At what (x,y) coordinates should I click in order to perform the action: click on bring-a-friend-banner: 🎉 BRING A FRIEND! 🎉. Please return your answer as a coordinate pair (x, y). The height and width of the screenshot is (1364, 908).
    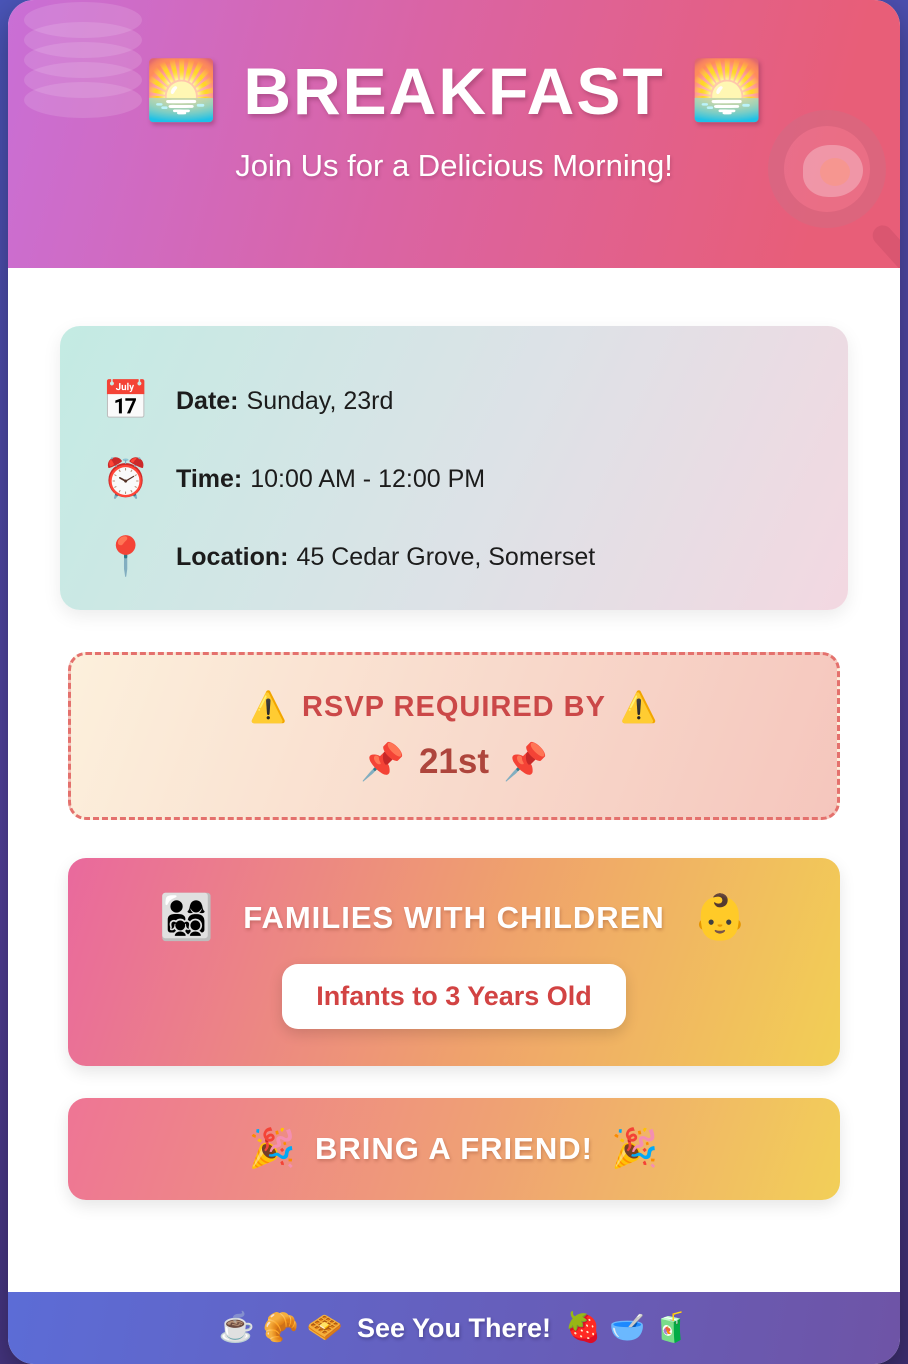
    Looking at the image, I should click on (454, 1149).